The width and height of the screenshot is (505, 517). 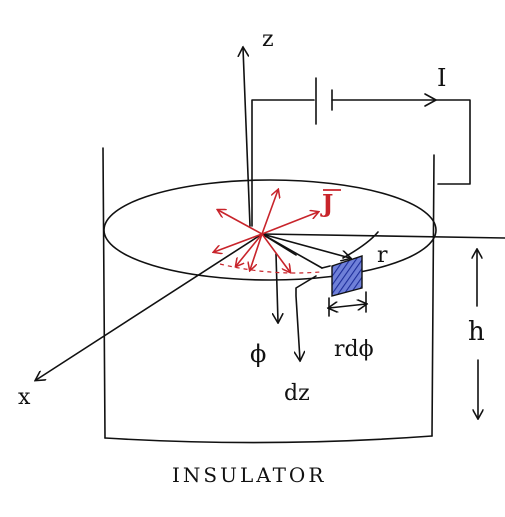 I want to click on dz-arrow, so click(x=306, y=317).